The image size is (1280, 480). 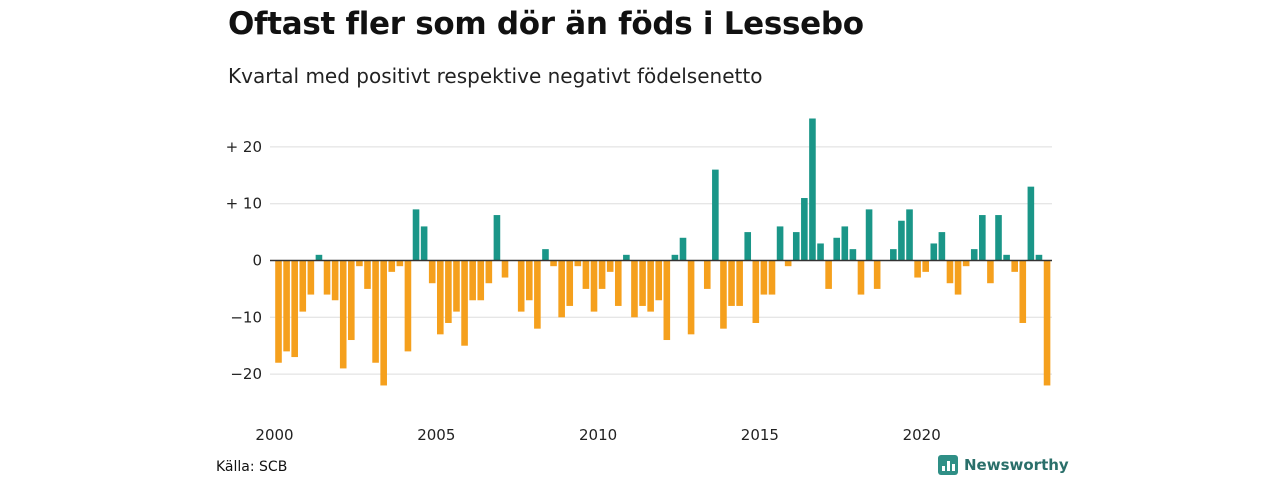 What do you see at coordinates (1016, 465) in the screenshot?
I see `brand-name: Newsworthy` at bounding box center [1016, 465].